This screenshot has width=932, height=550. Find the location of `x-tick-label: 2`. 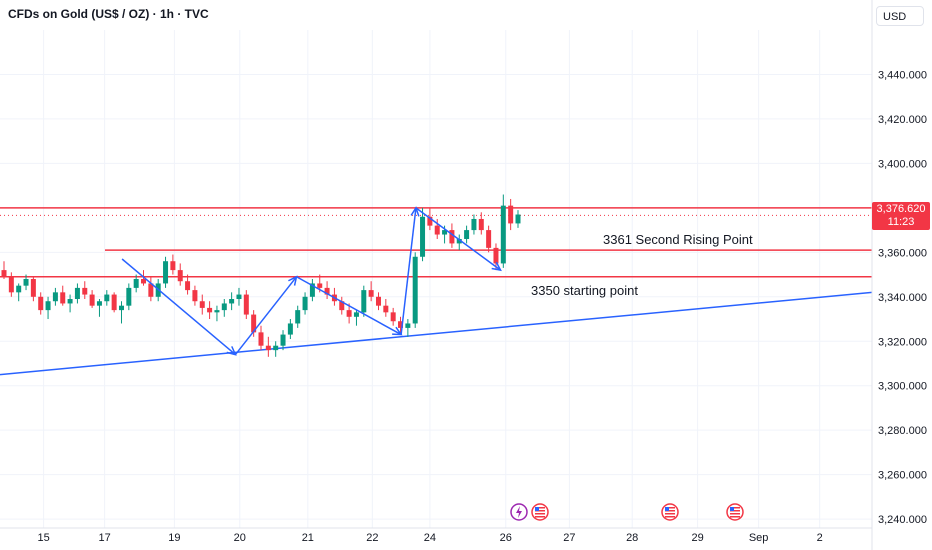

x-tick-label: 2 is located at coordinates (820, 538).